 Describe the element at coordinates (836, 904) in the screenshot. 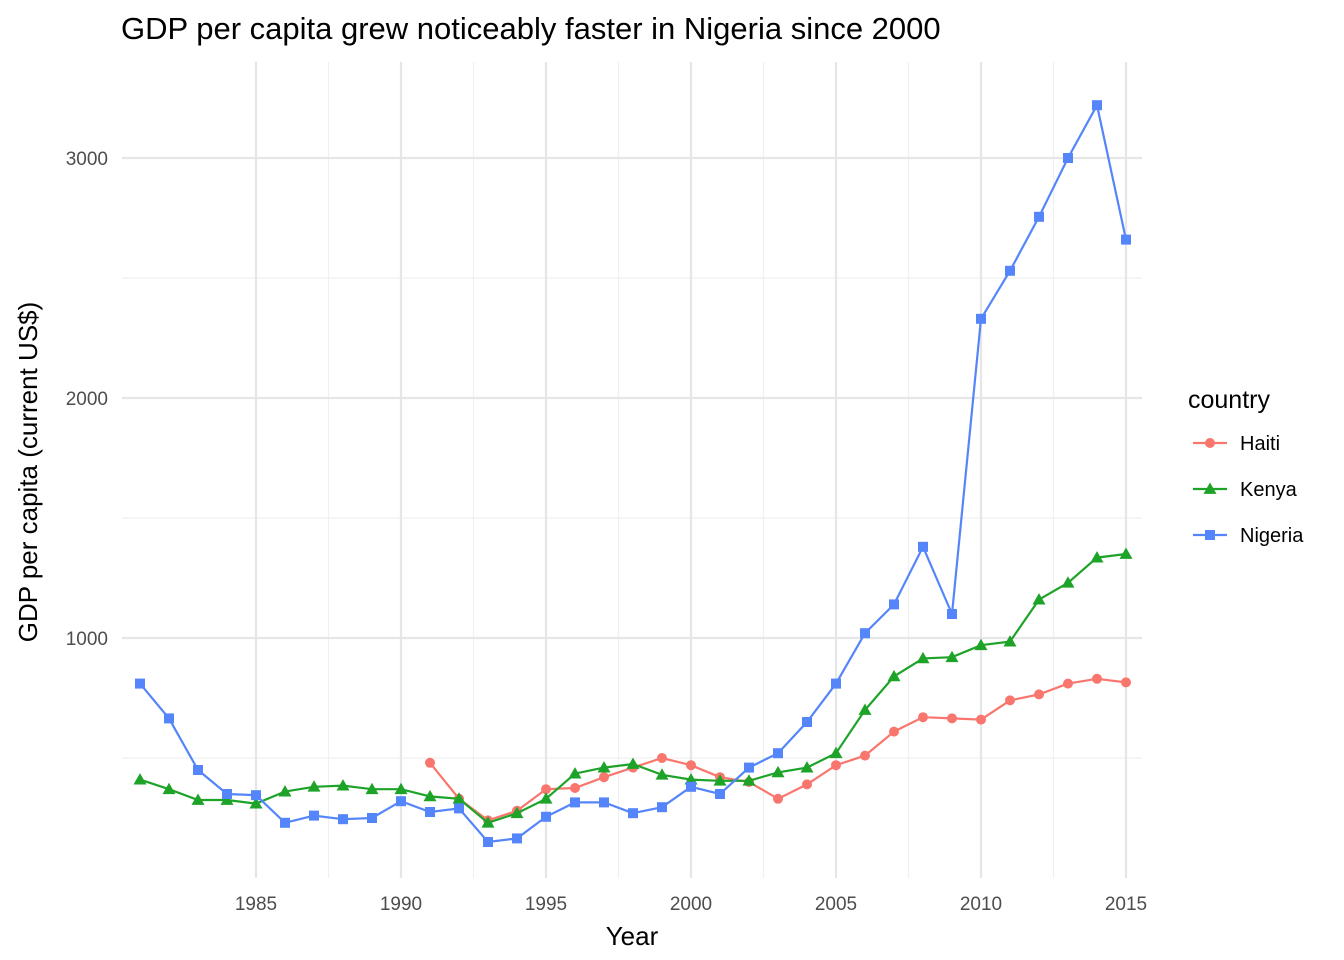

I see `x-tick-label: 2005` at that location.